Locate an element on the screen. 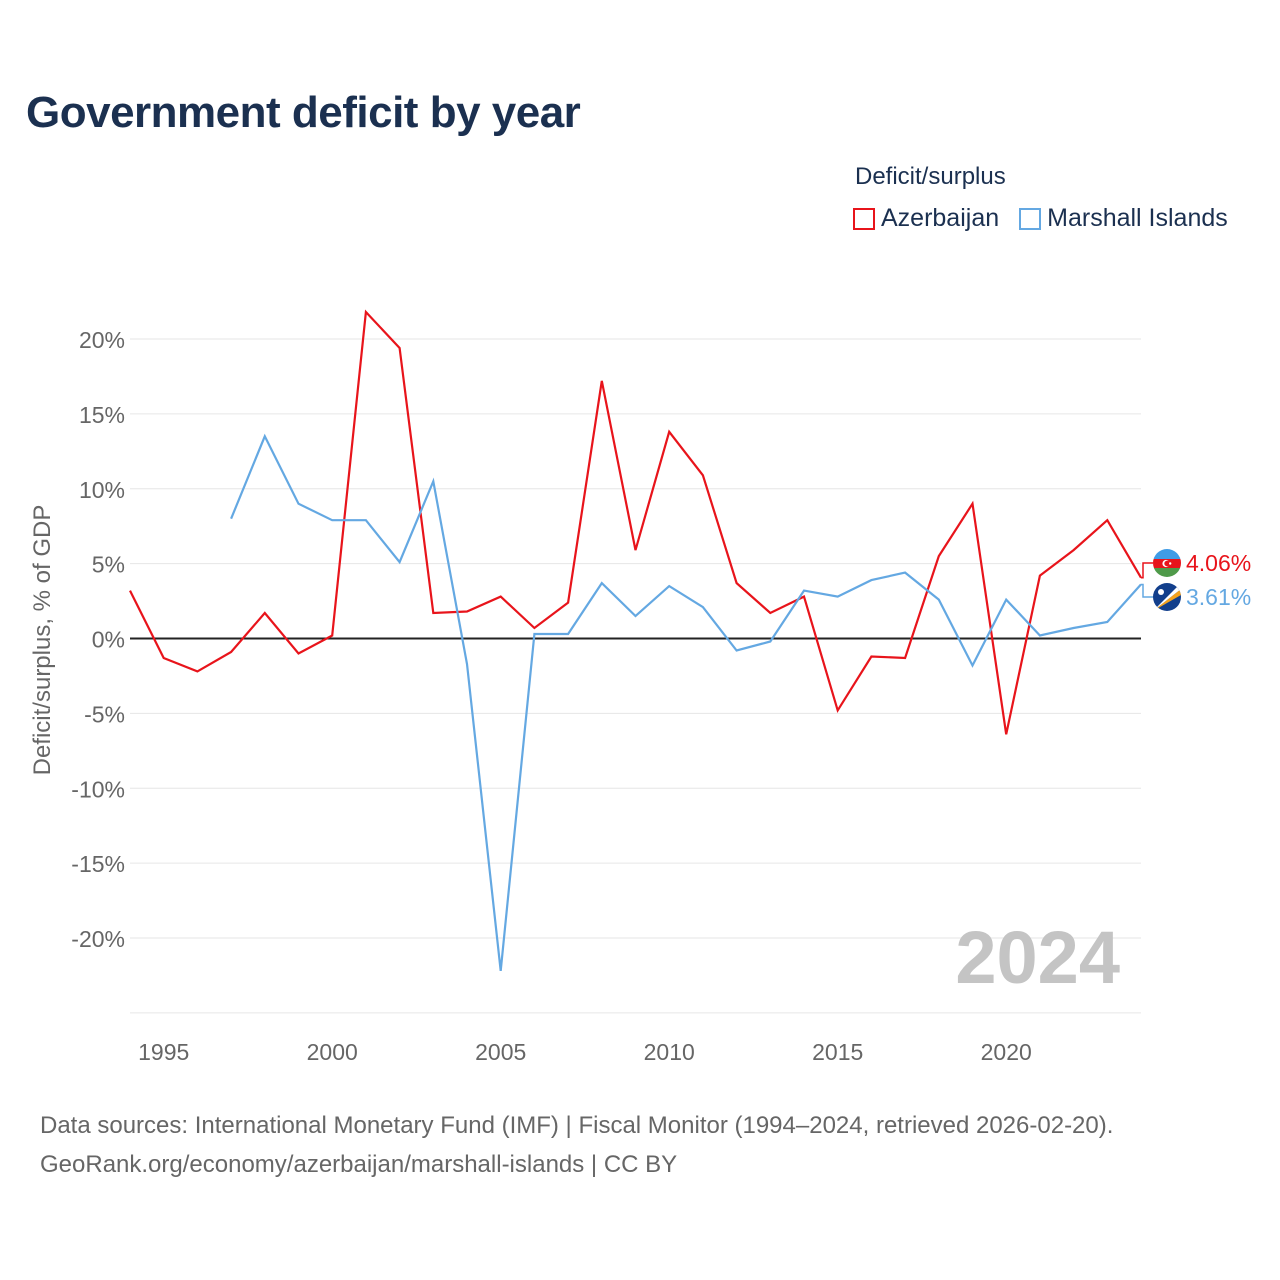 The height and width of the screenshot is (1280, 1280). y-tick-label: -10% is located at coordinates (98, 789).